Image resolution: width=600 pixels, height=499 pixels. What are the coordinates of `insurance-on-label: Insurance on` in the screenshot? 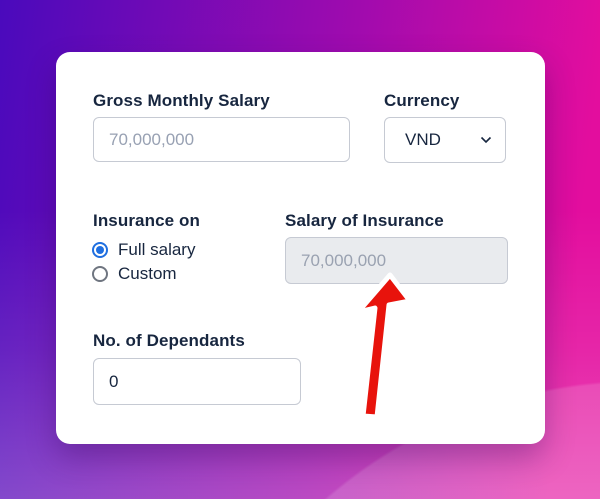 It's located at (147, 220).